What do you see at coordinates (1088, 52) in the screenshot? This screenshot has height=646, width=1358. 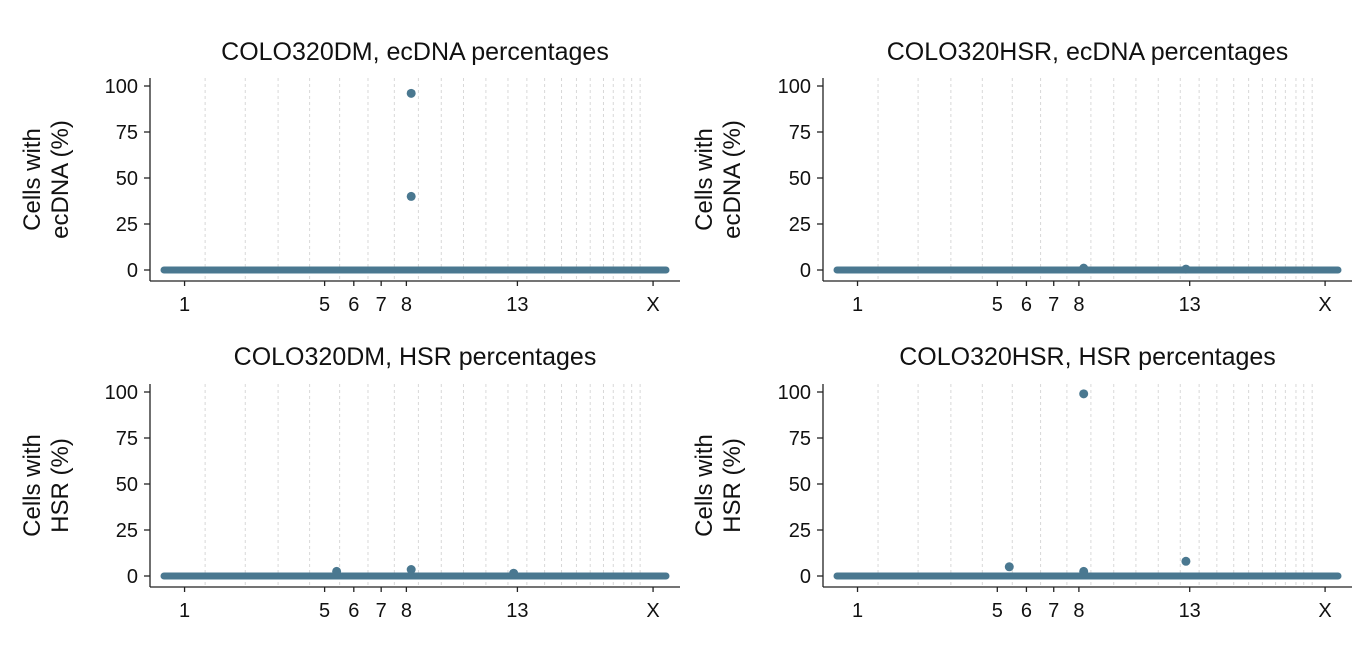 I see `chart-title: COLO320HSR, ecDNA percentages` at bounding box center [1088, 52].